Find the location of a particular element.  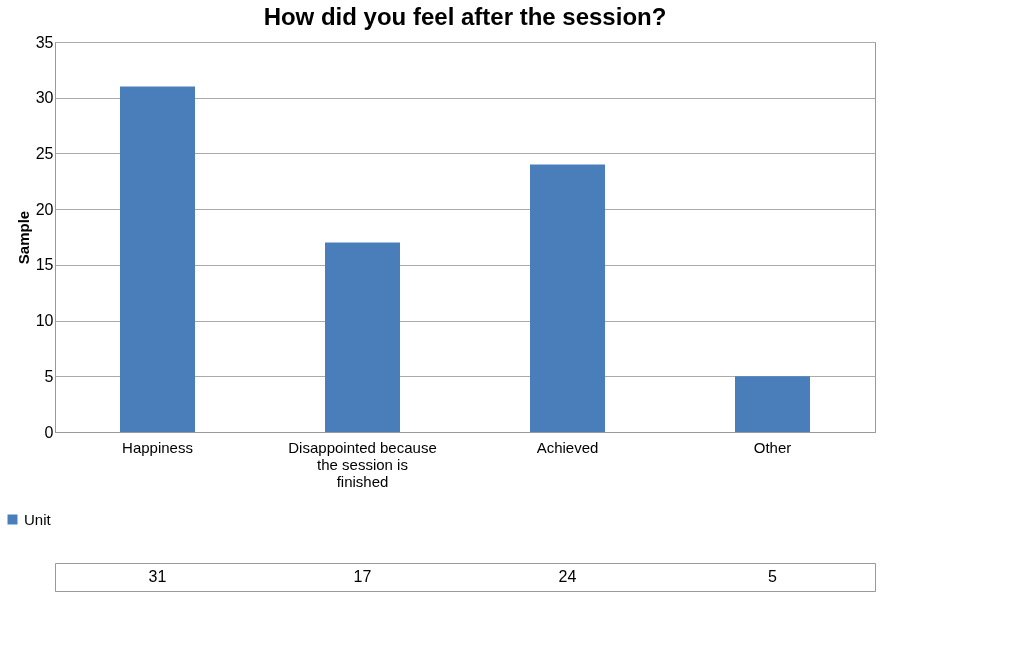

data-label: 31 is located at coordinates (157, 576).